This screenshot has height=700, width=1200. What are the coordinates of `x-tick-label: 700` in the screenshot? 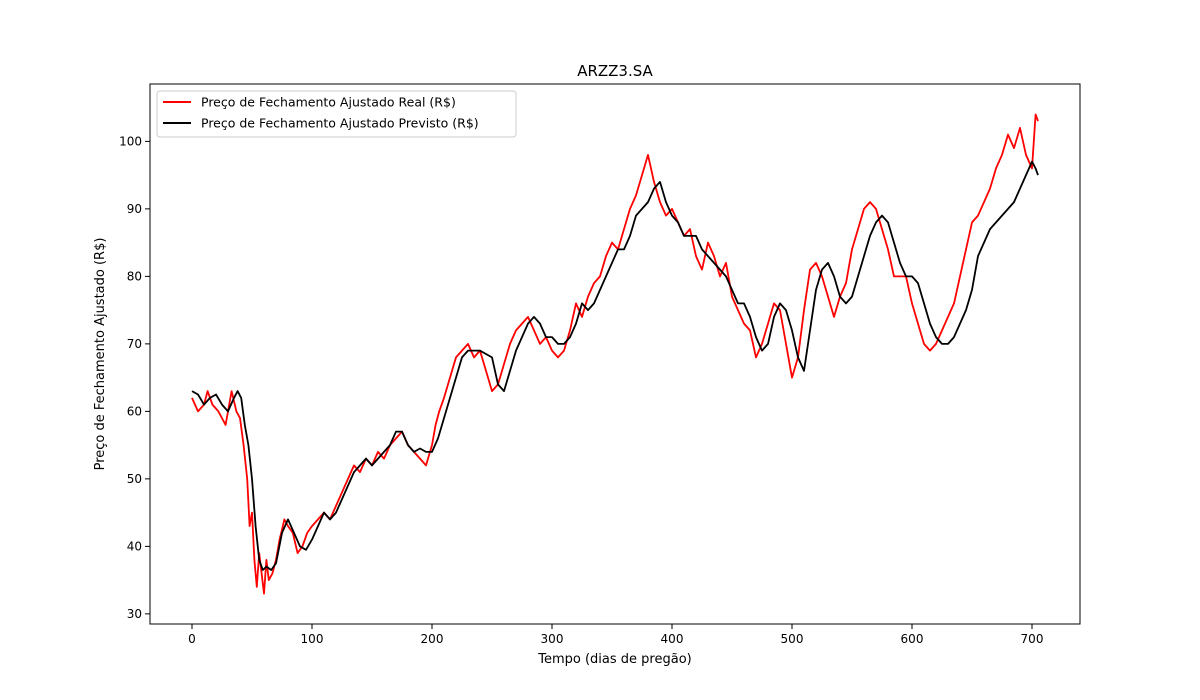 It's located at (1032, 639).